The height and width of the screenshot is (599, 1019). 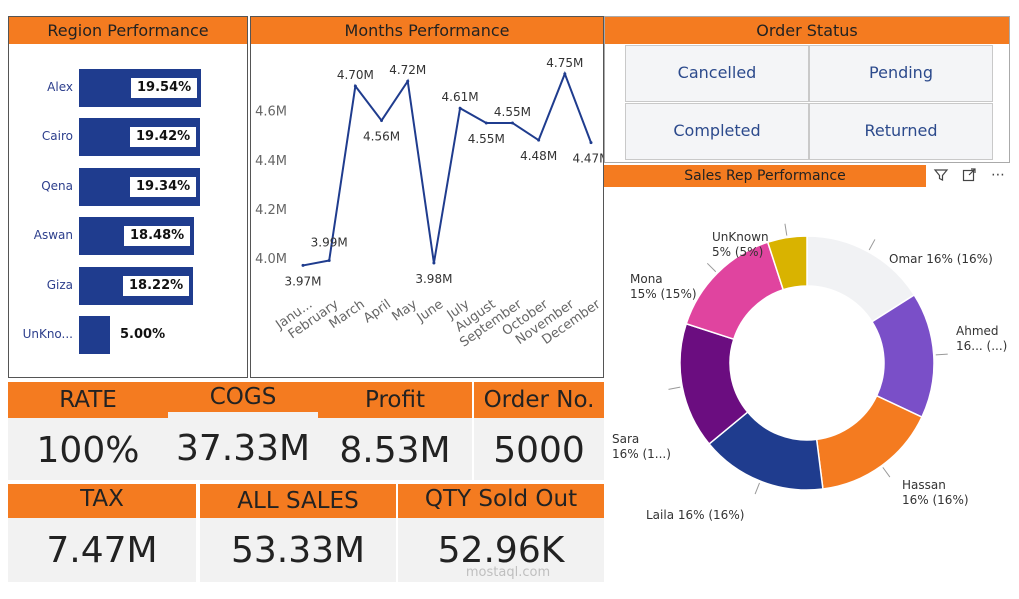 I want to click on donut-slice-label: Sara 16% (1...), so click(x=641, y=446).